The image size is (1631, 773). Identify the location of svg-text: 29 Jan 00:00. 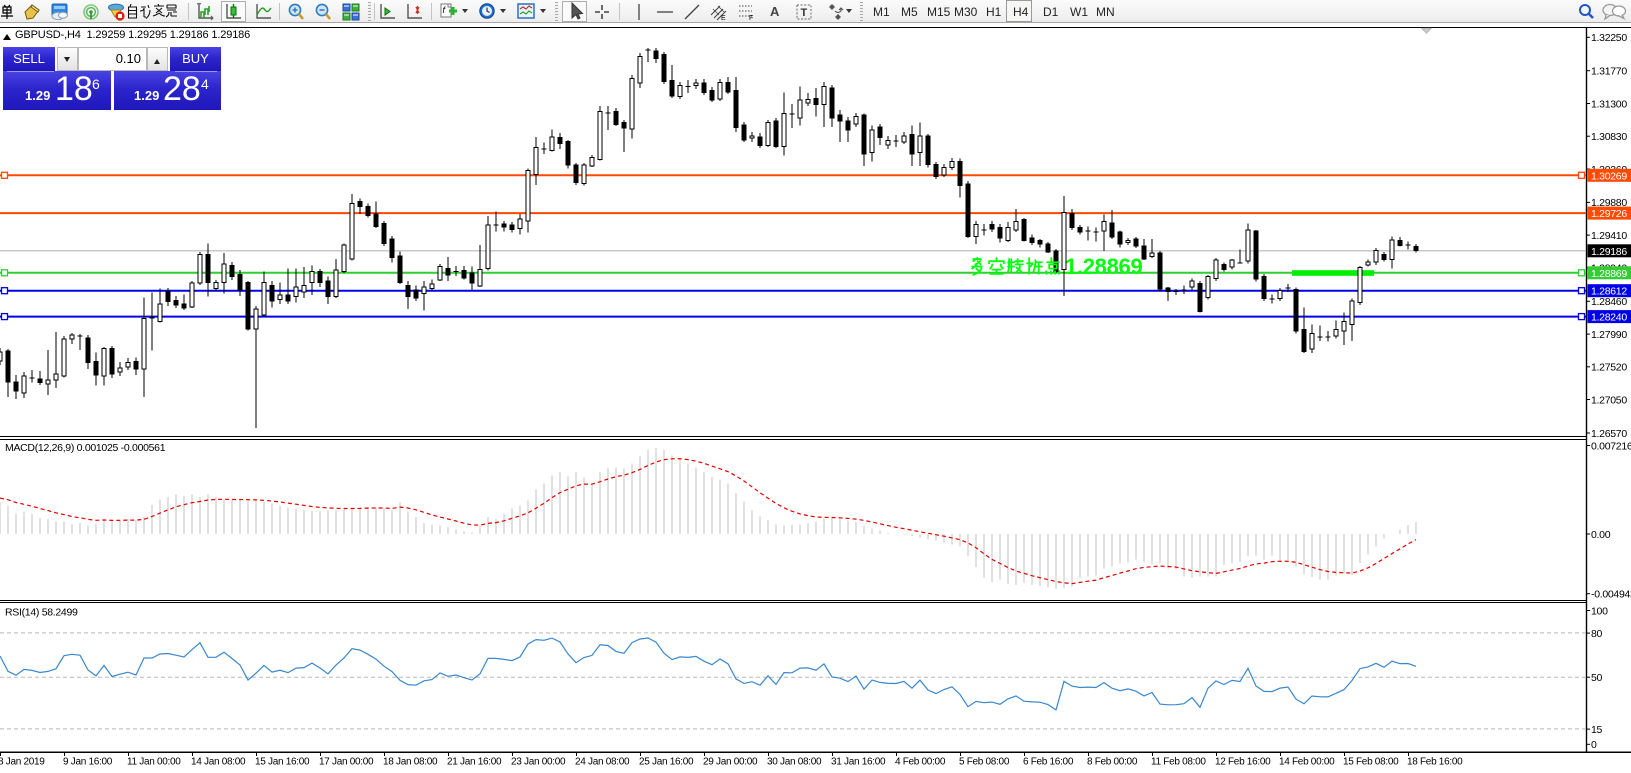
(730, 762).